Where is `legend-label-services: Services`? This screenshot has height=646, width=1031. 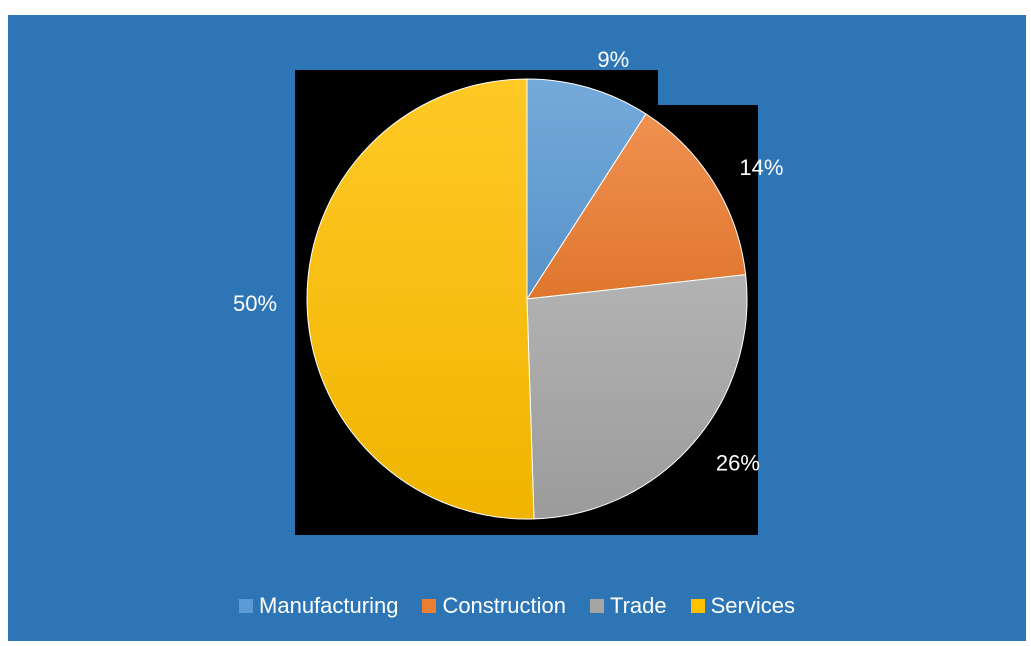
legend-label-services: Services is located at coordinates (752, 605).